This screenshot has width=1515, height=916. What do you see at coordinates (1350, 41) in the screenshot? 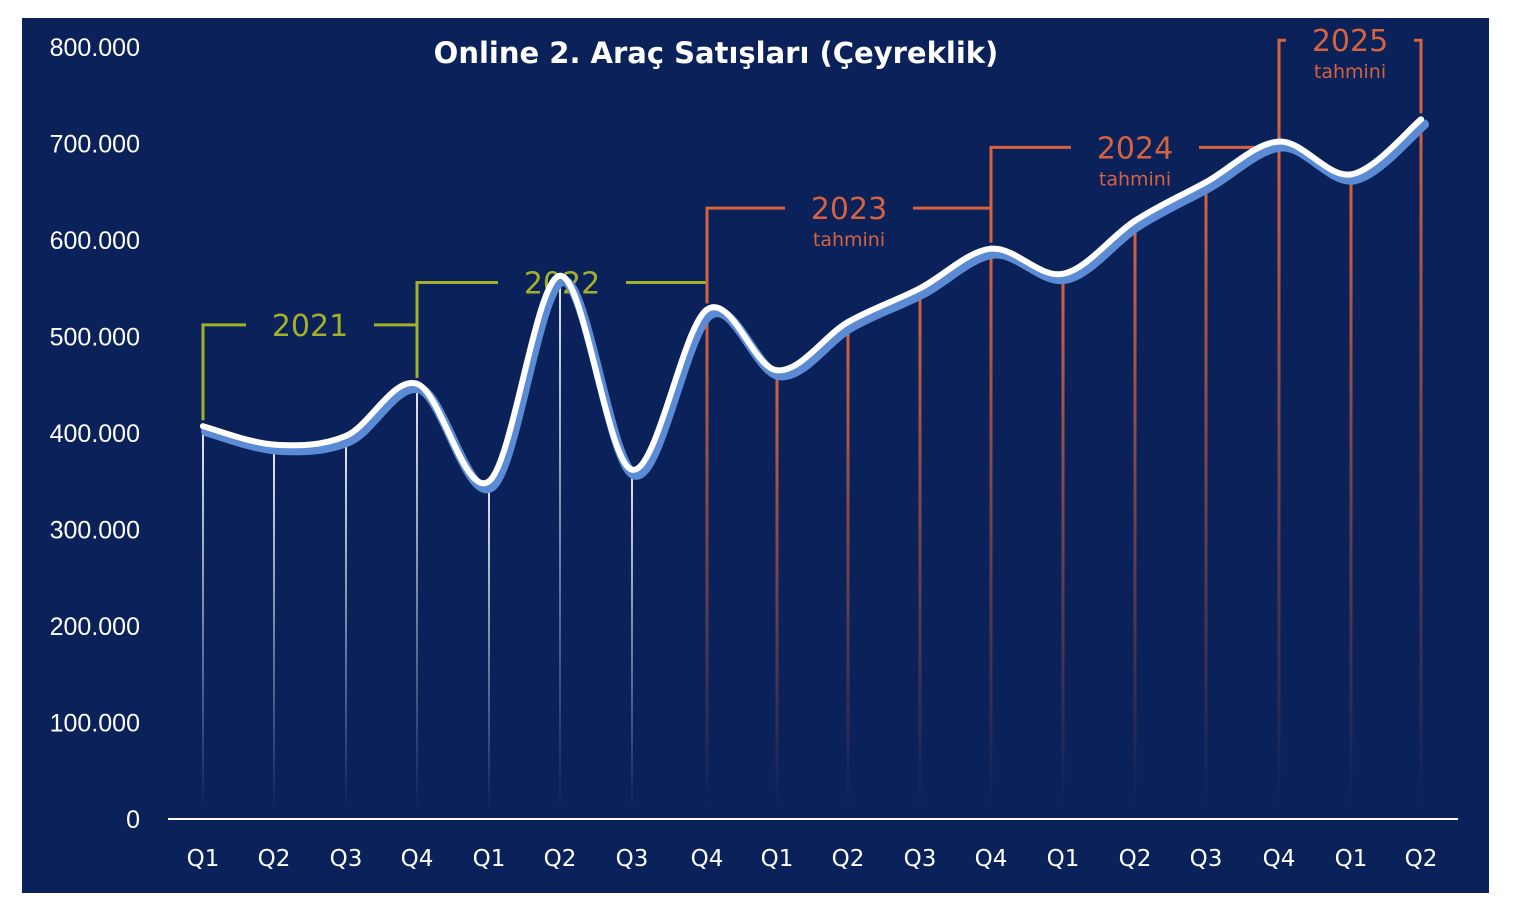
I see `year-label: 2025` at bounding box center [1350, 41].